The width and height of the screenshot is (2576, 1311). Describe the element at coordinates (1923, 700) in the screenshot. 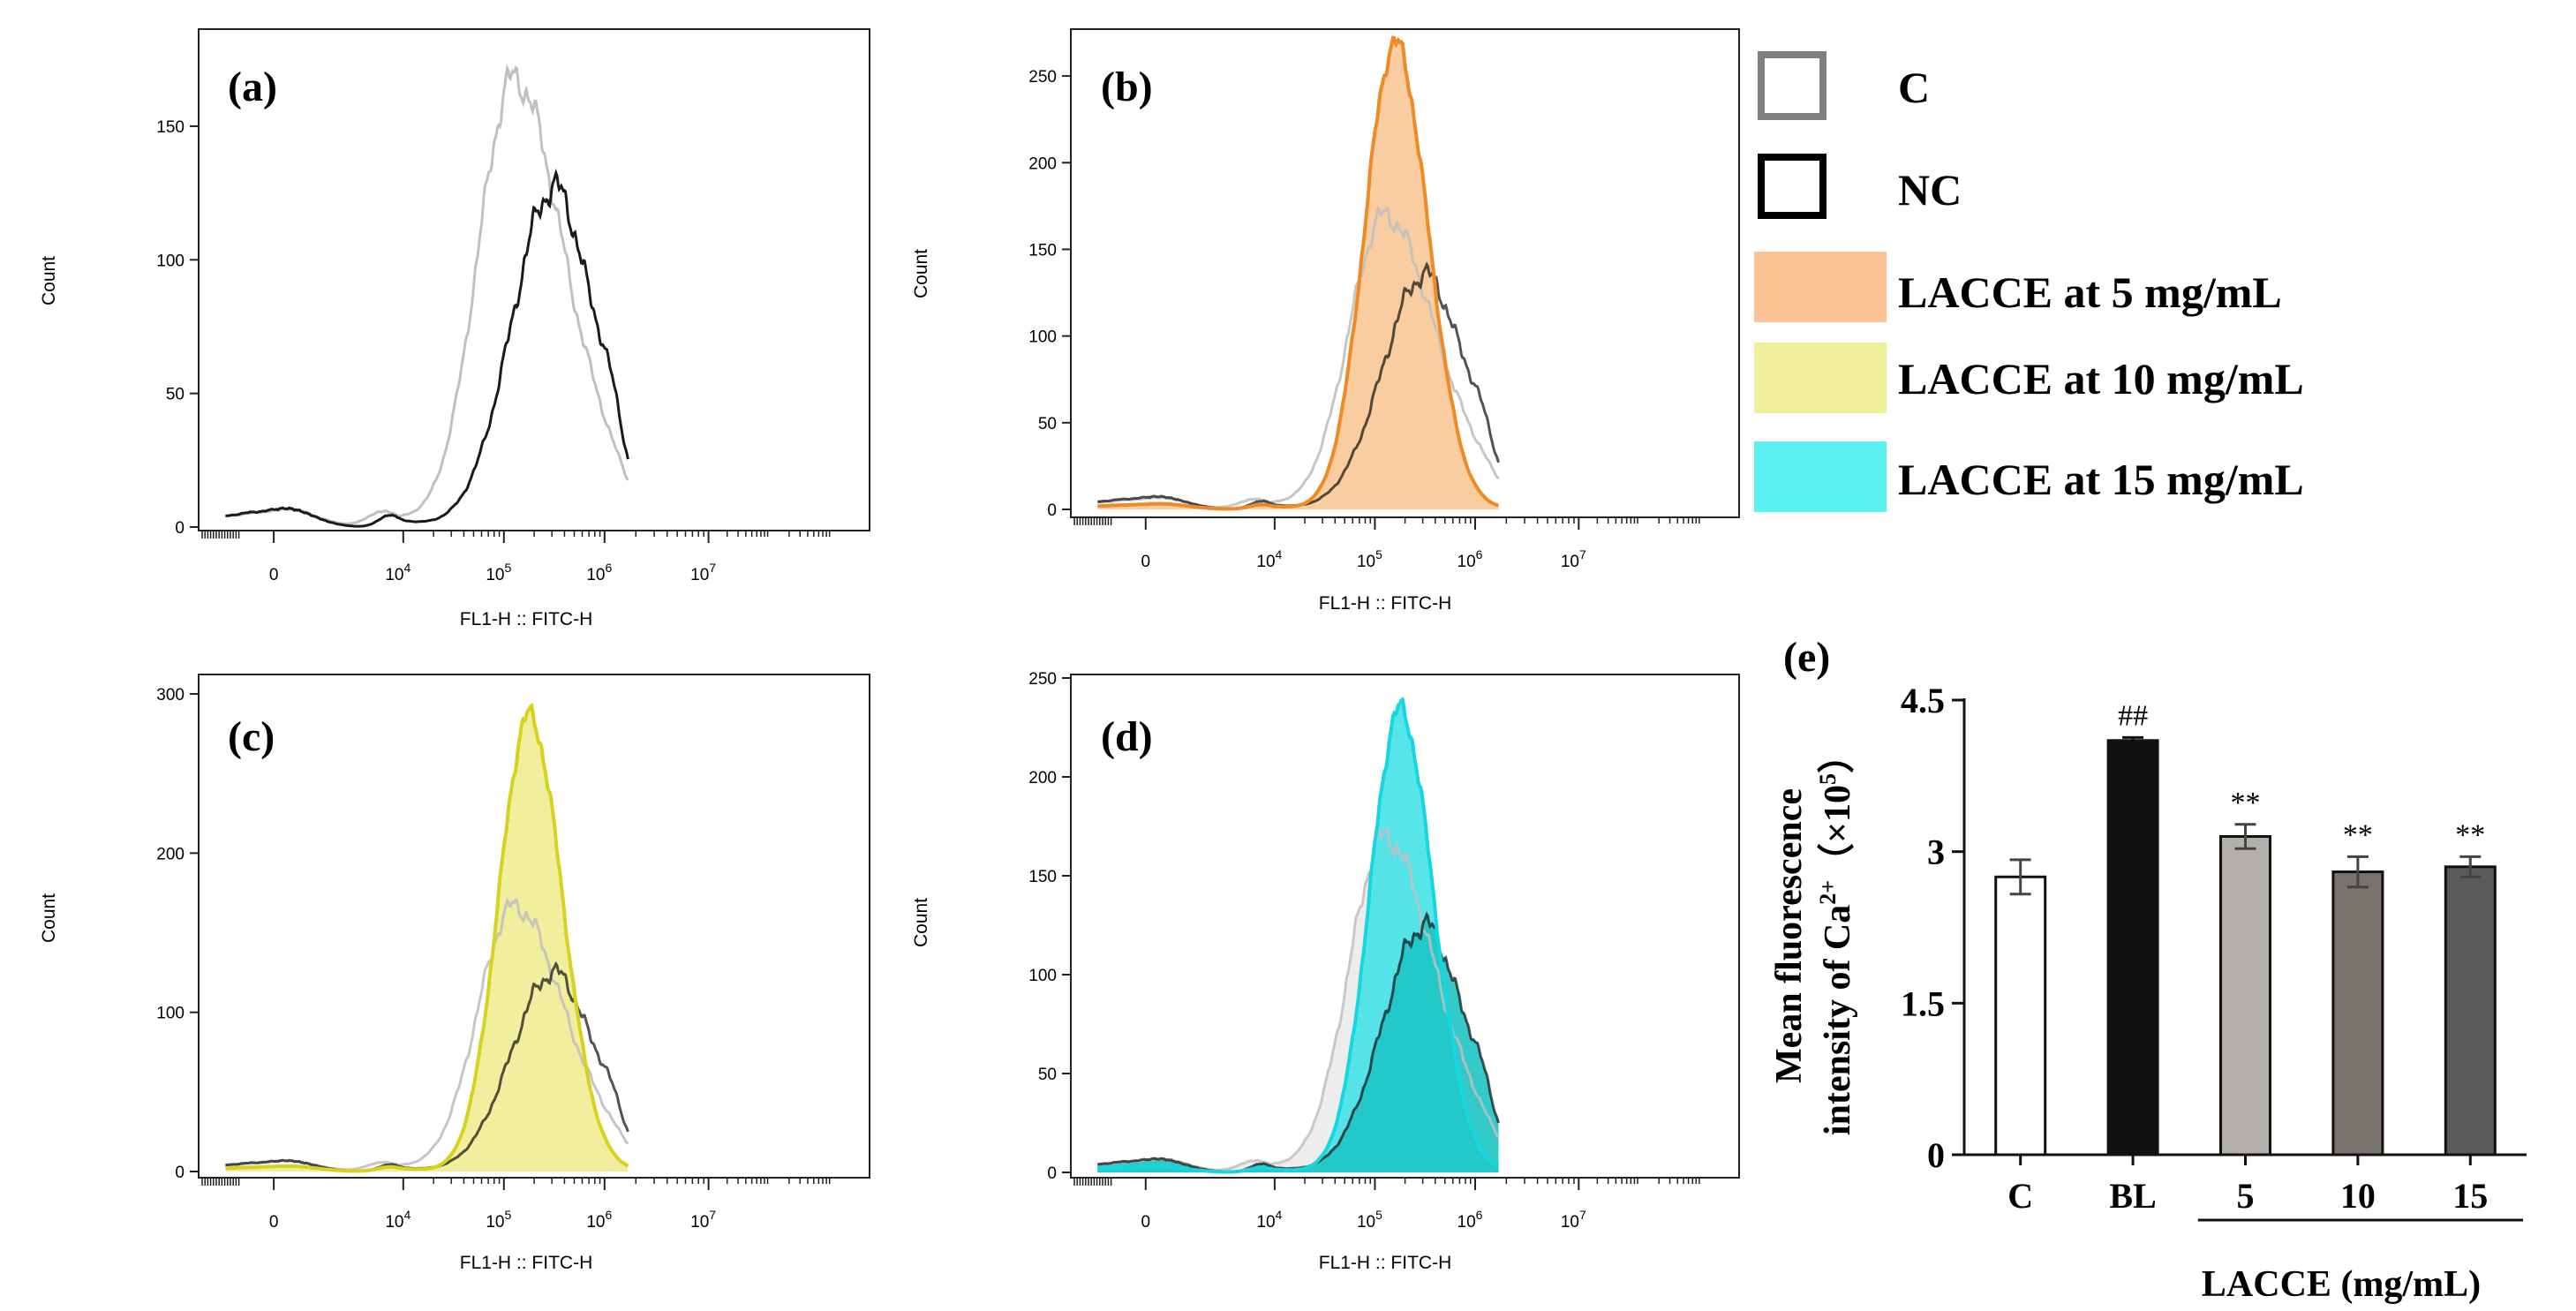

I see `y-tick-label: 4.5` at that location.